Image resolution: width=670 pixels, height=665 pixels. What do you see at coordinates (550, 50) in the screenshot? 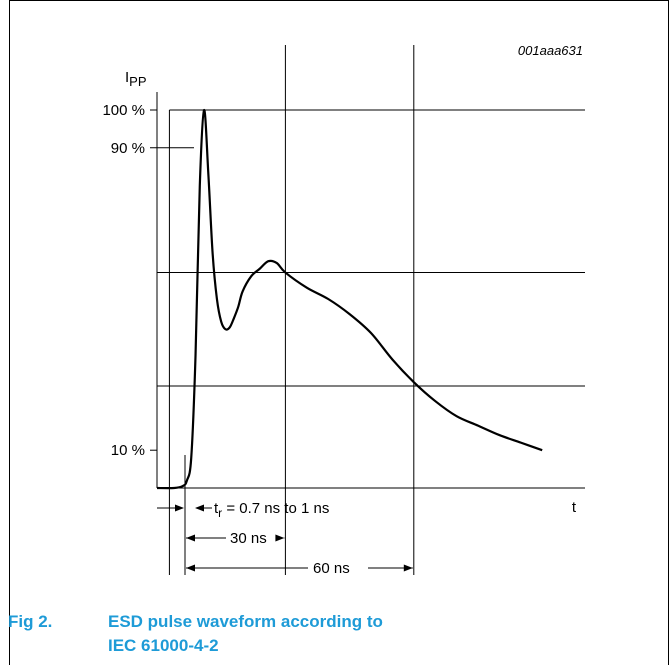
I see `figure-code: 001aaa631` at bounding box center [550, 50].